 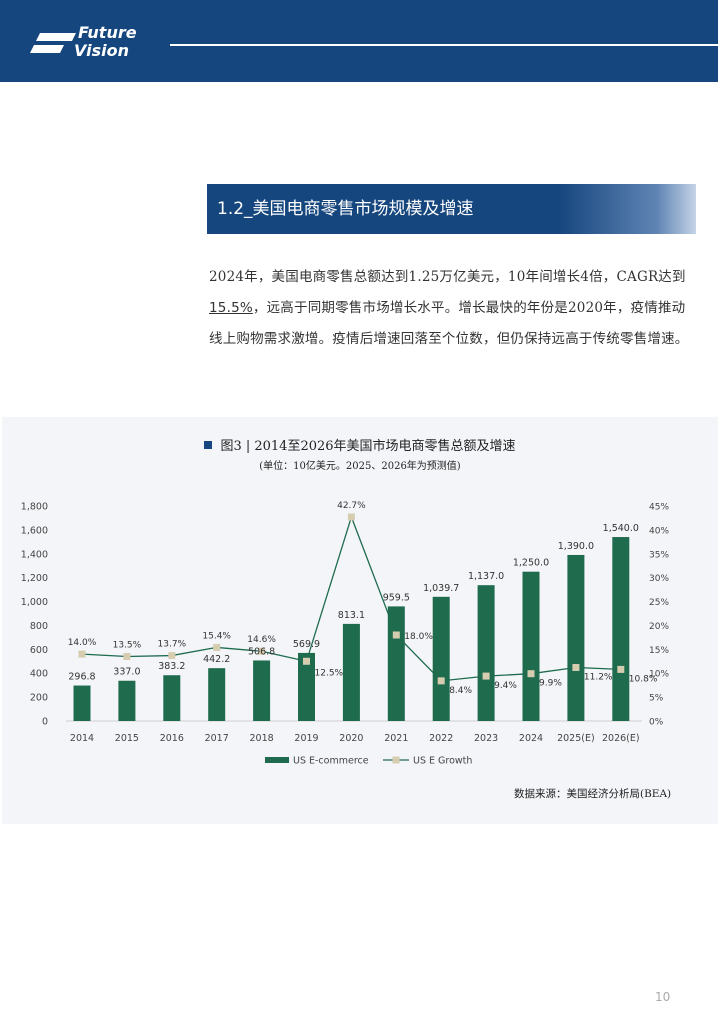 I want to click on y-right-tick-label: 15%, so click(x=659, y=651).